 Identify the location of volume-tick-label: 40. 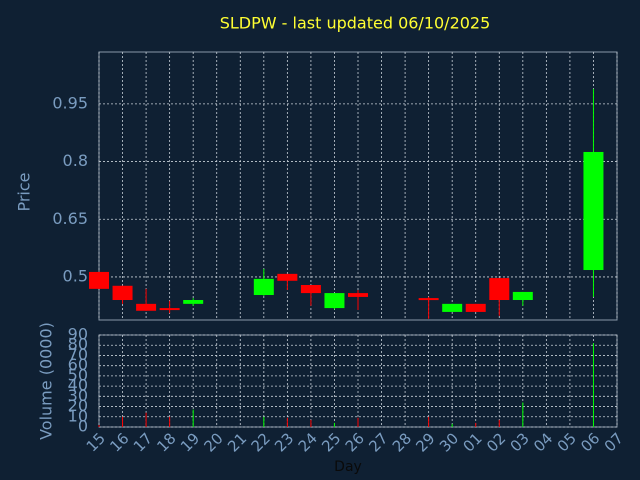
(78, 385).